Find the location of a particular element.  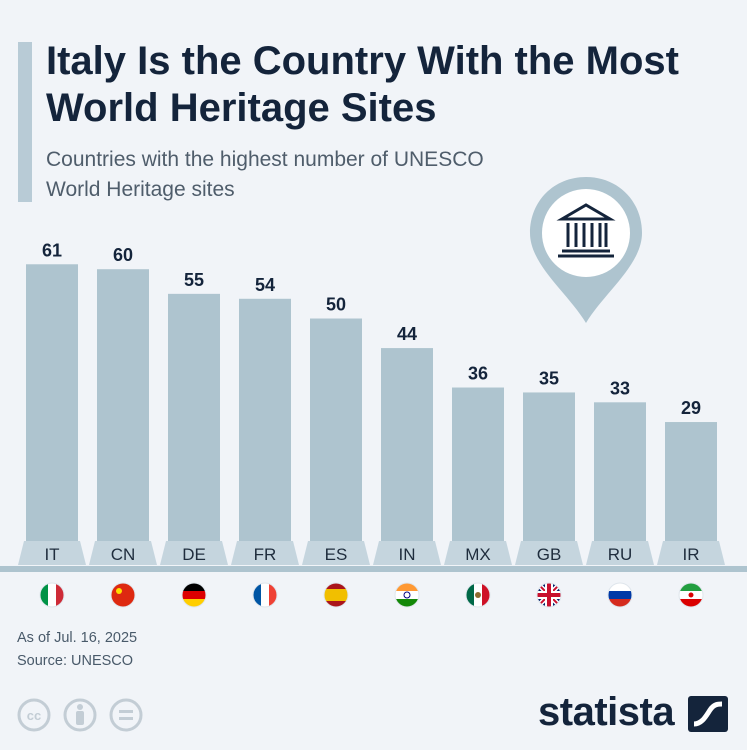

bar-cn is located at coordinates (123, 417).